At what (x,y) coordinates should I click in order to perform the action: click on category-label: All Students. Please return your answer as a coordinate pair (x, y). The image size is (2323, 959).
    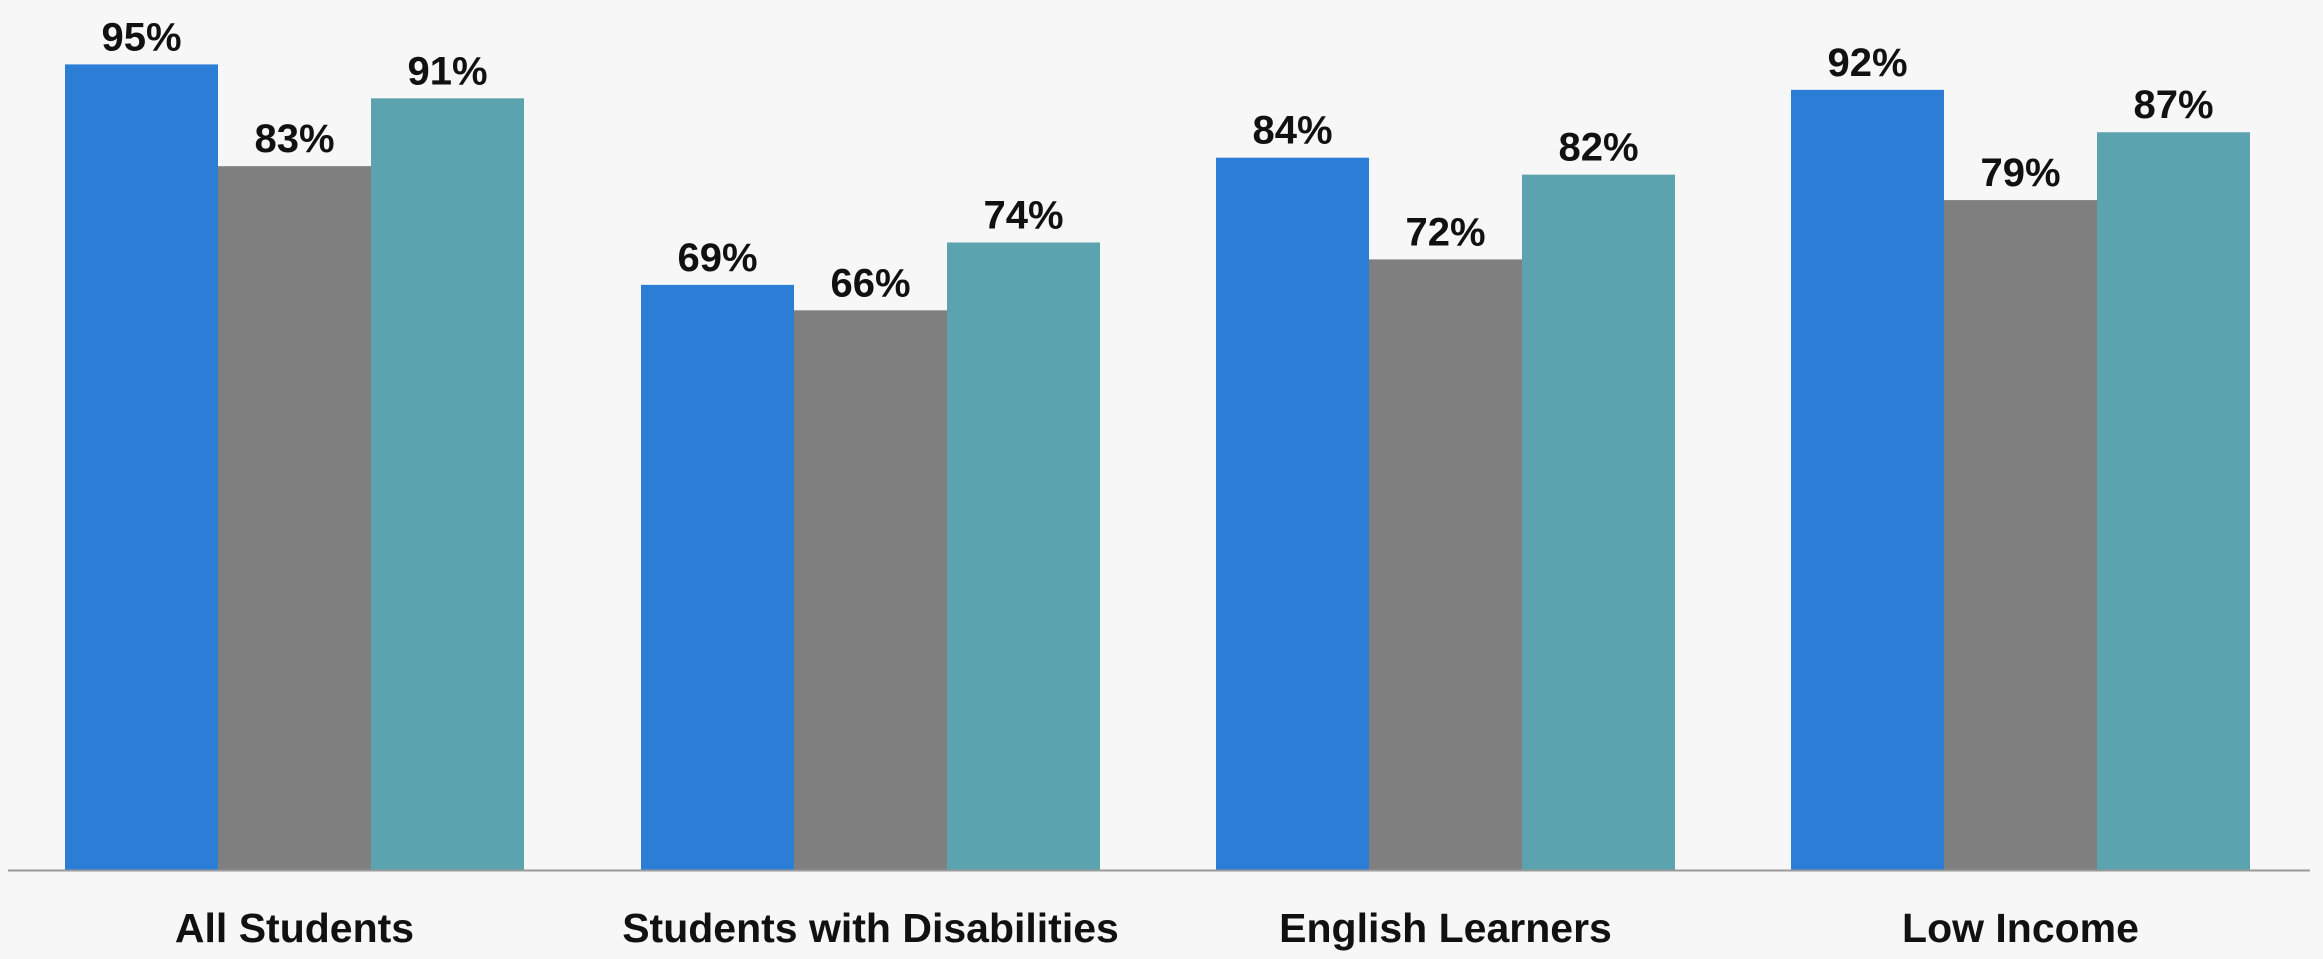
    Looking at the image, I should click on (294, 928).